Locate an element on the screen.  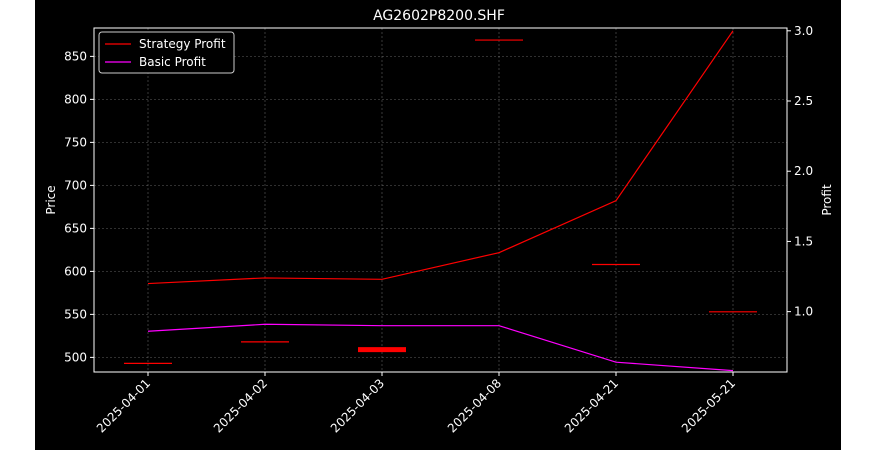
y-tick-label: 650 is located at coordinates (75, 228).